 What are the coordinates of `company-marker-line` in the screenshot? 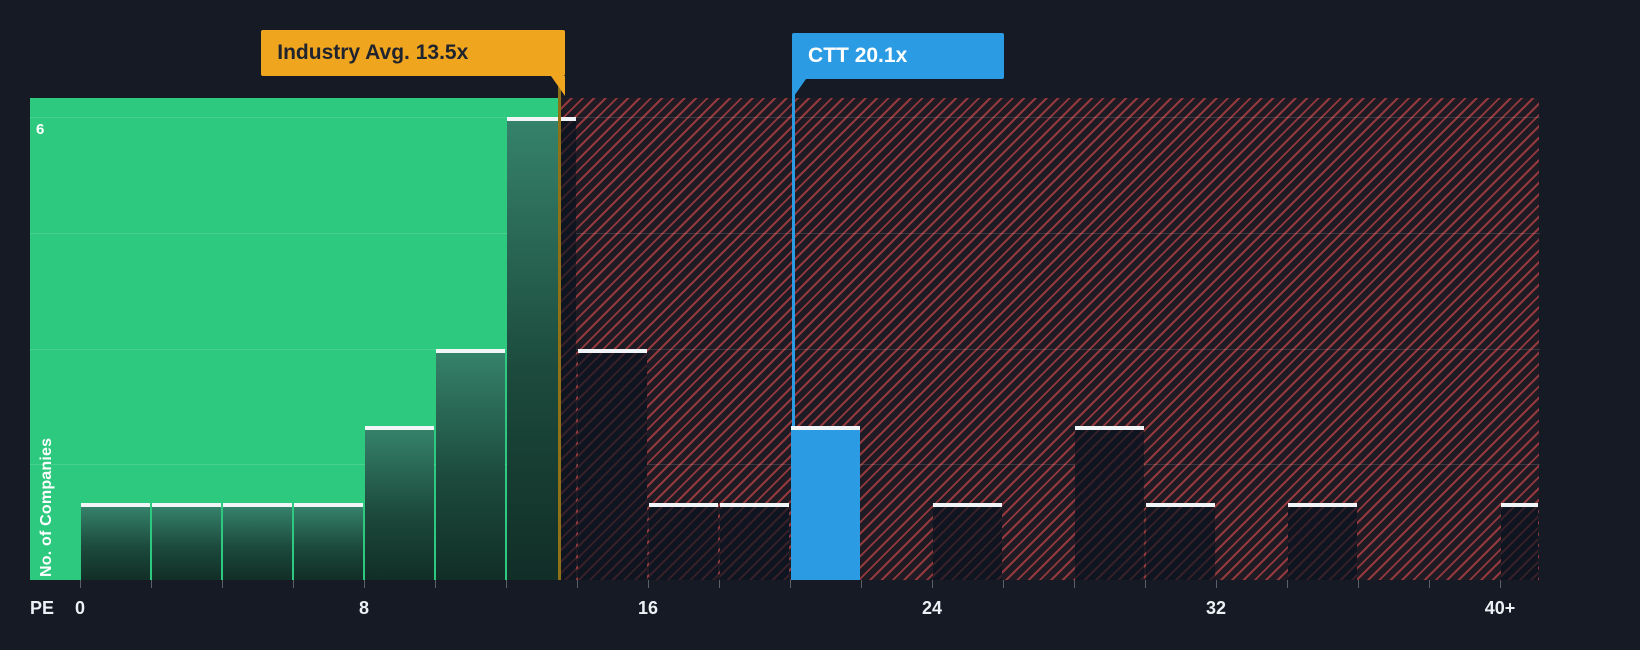 It's located at (794, 251).